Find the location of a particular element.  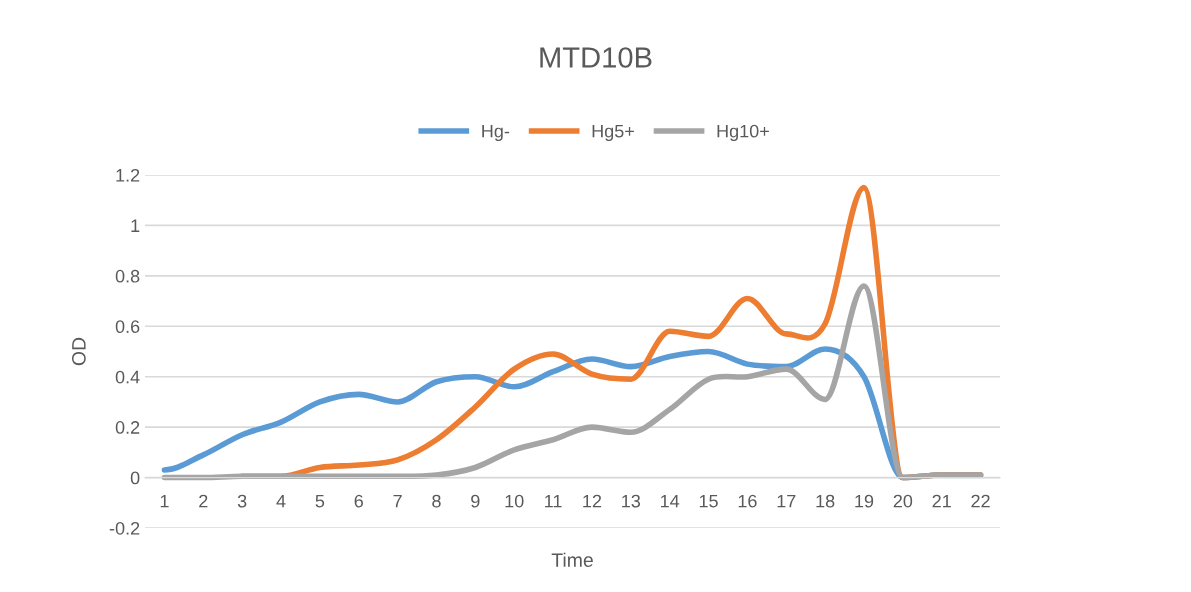

x-tick-label: 2 is located at coordinates (203, 501).